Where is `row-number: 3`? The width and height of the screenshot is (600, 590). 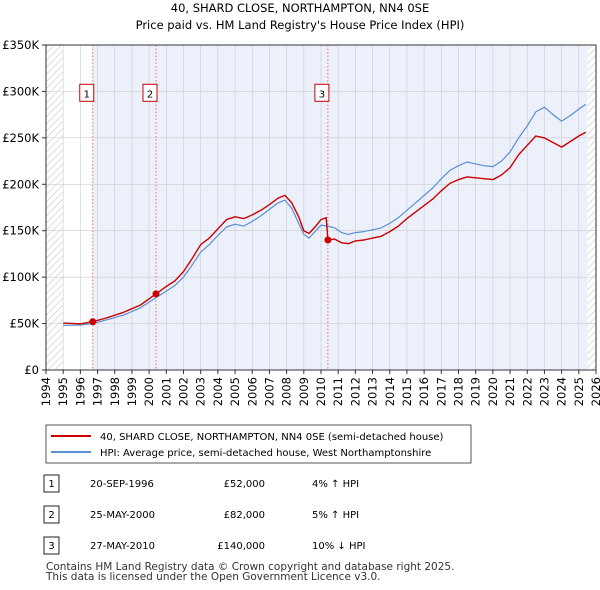
row-number: 3 is located at coordinates (51, 546).